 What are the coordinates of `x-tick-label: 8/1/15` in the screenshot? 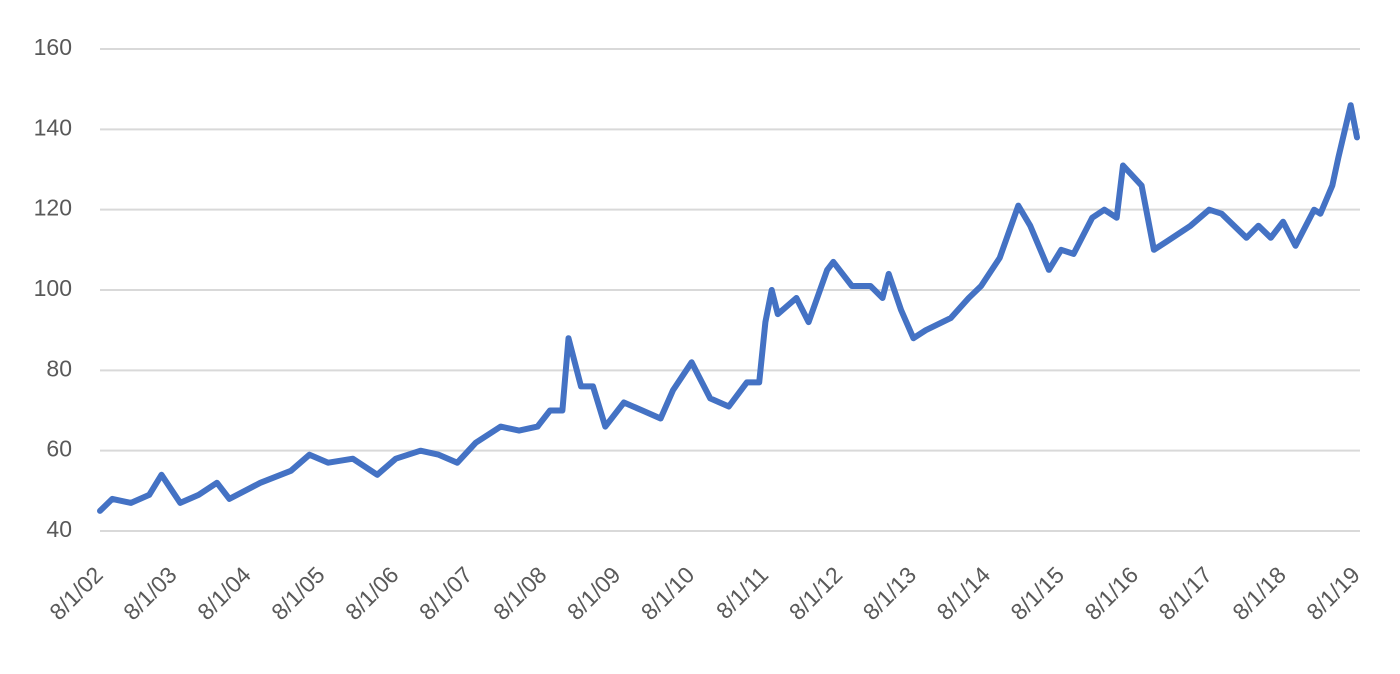 It's located at (1037, 593).